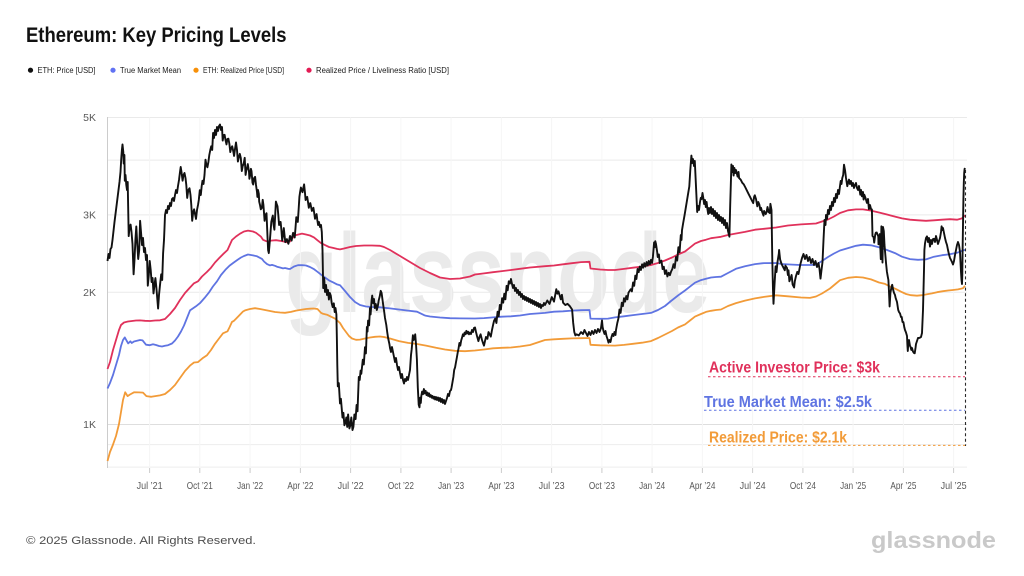 Image resolution: width=1024 pixels, height=576 pixels. I want to click on svg-text: Jan ’23, so click(451, 486).